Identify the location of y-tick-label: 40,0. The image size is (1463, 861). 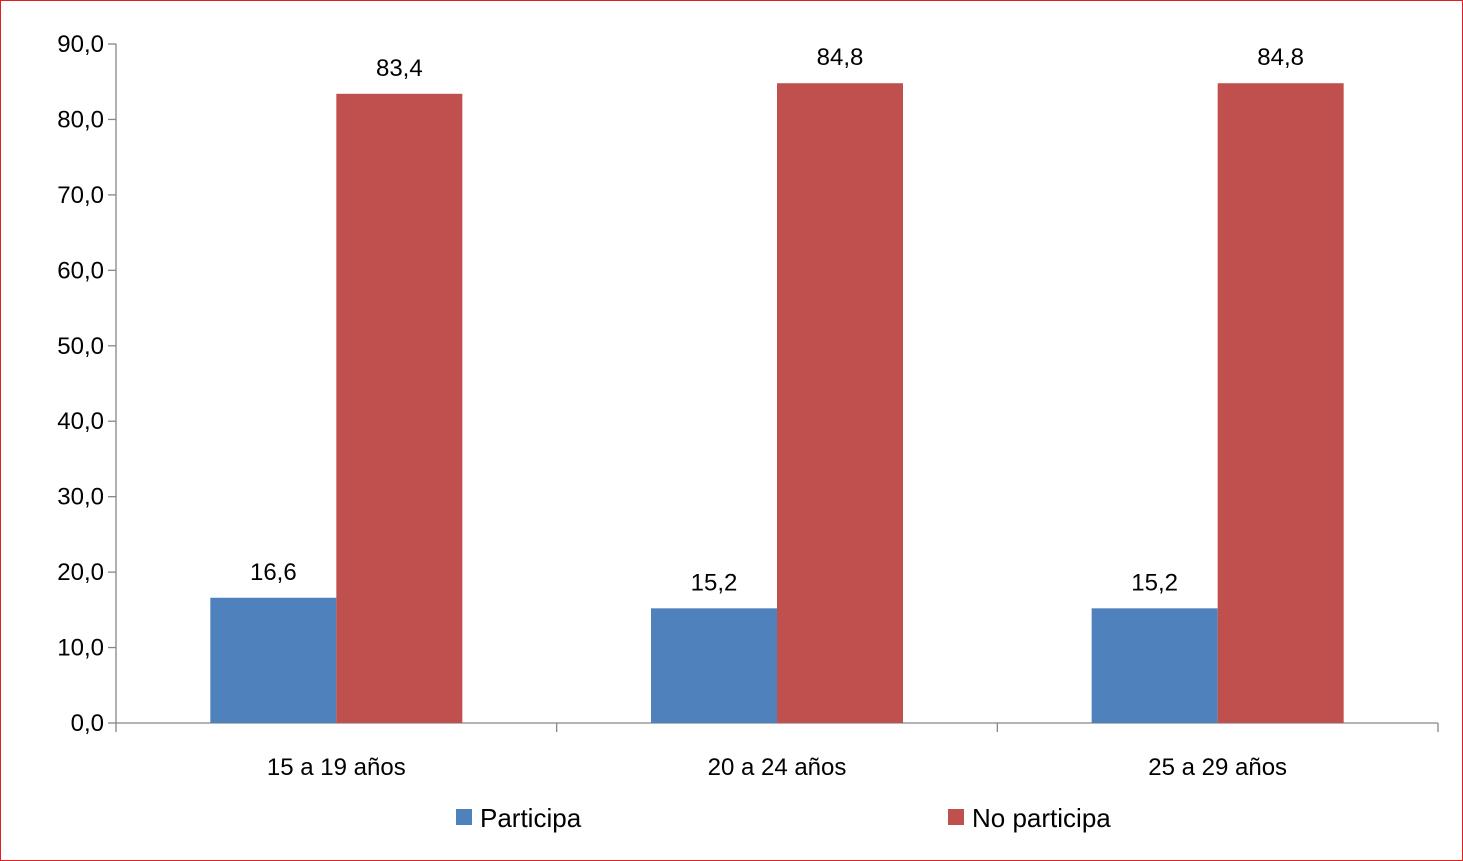
(80, 421).